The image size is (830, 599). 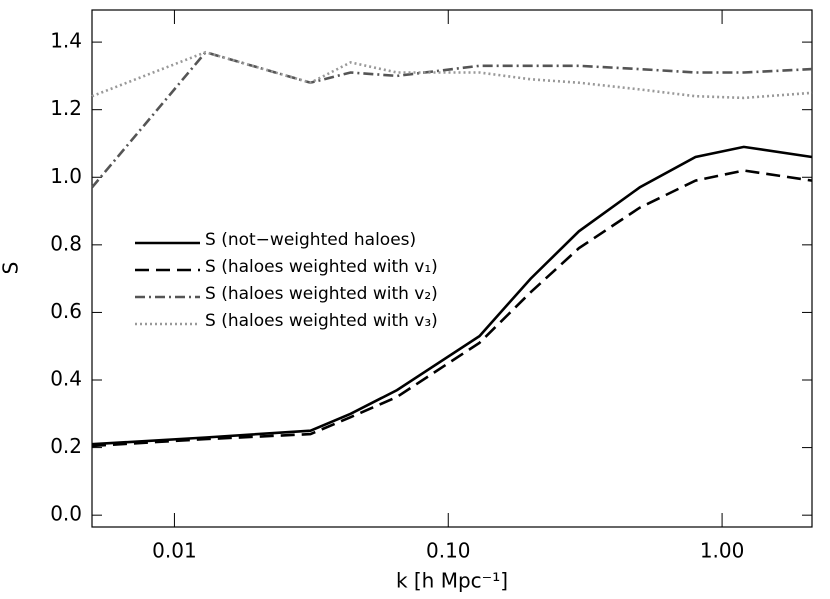 I want to click on y-tick-label: 0.0, so click(x=66, y=514).